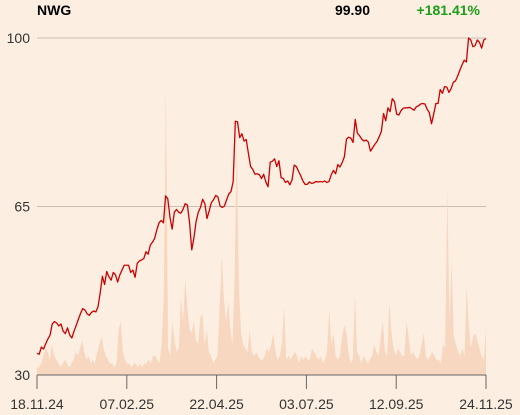 Image resolution: width=520 pixels, height=415 pixels. Describe the element at coordinates (22, 207) in the screenshot. I see `y-tick-label: 65` at that location.